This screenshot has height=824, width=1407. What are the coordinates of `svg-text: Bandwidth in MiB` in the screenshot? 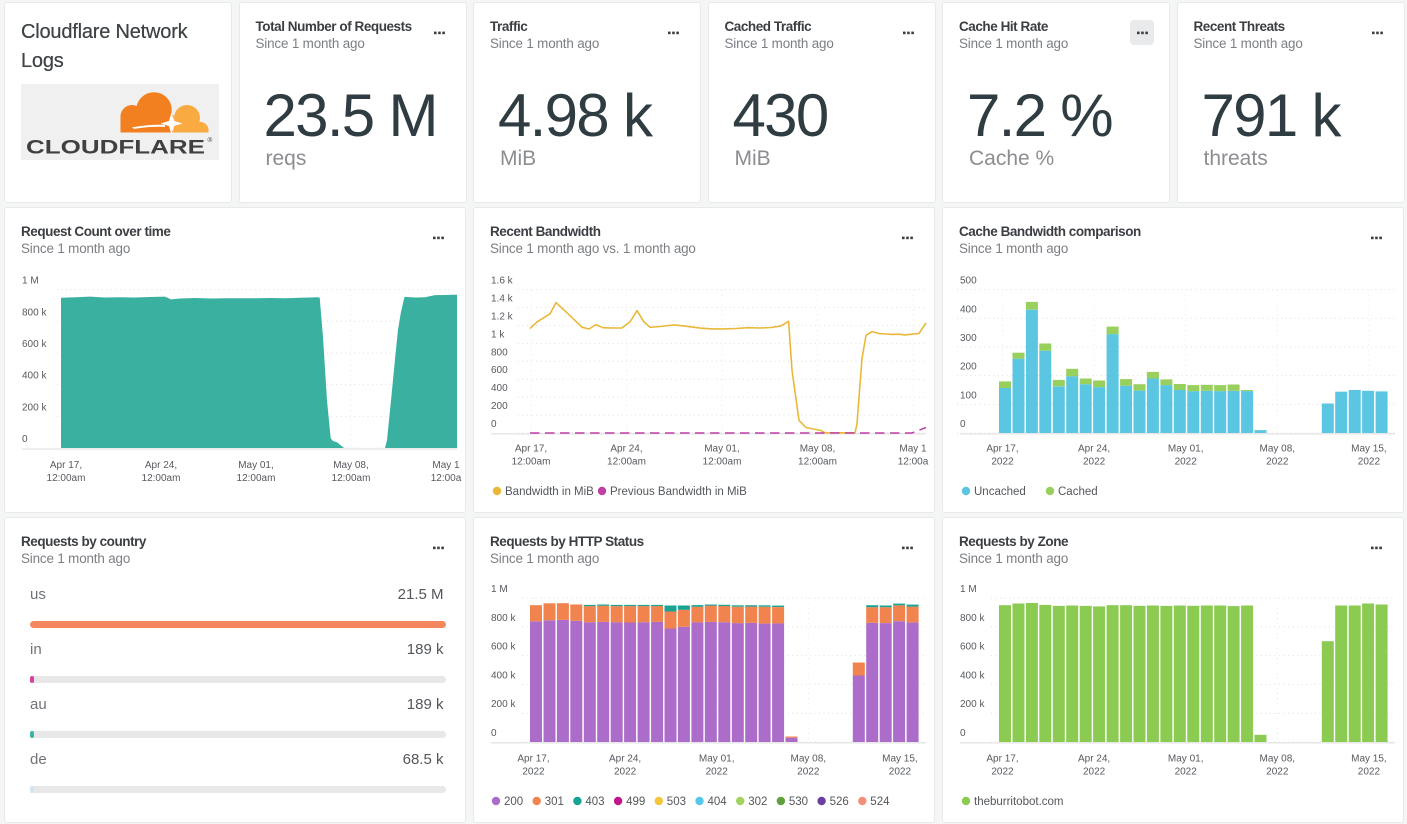 It's located at (549, 492).